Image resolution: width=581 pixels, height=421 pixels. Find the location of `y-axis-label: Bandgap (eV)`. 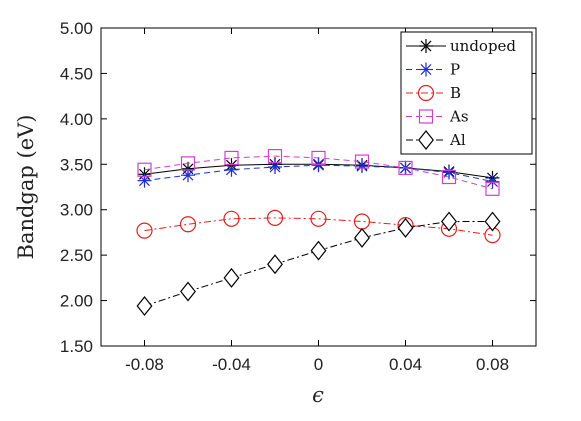

y-axis-label: Bandgap (eV) is located at coordinates (26, 187).